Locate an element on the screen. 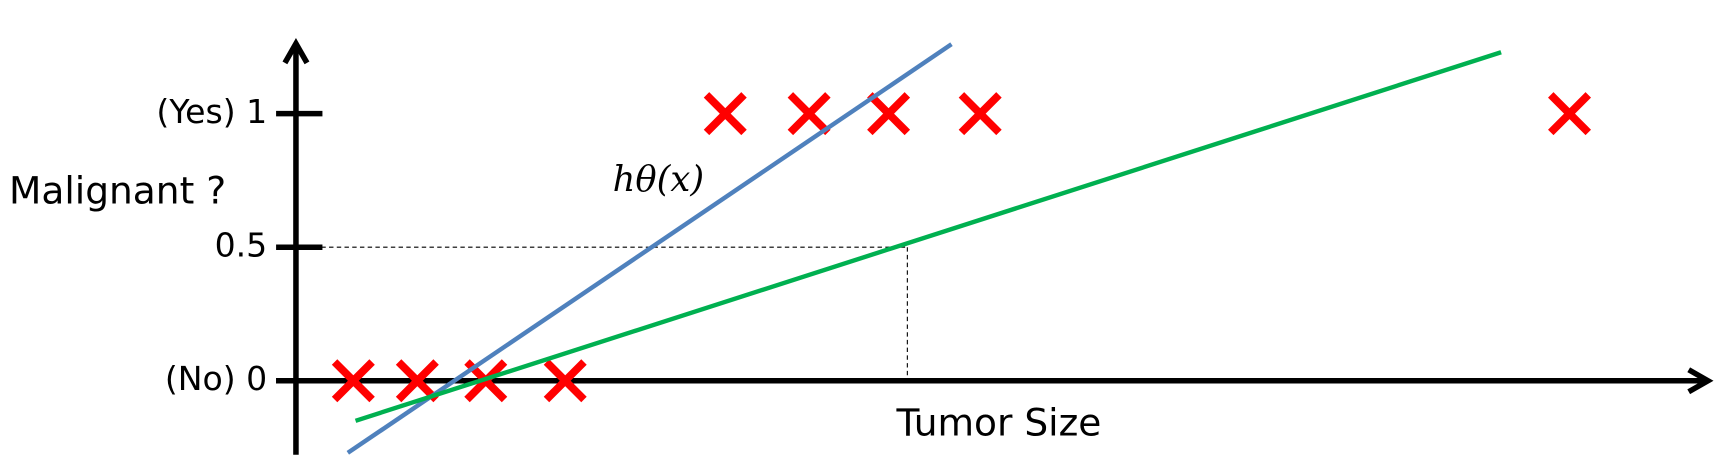 Image resolution: width=1722 pixels, height=458 pixels. annotation: hθ(x) is located at coordinates (658, 179).